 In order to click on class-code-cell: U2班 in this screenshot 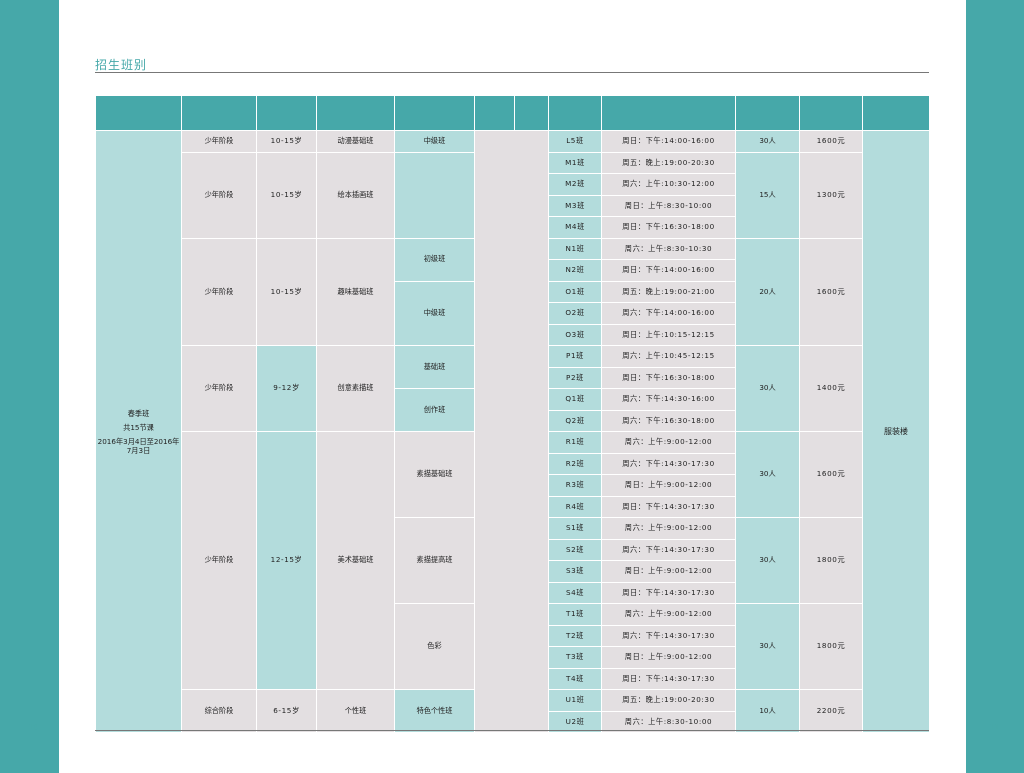, I will do `click(575, 721)`.